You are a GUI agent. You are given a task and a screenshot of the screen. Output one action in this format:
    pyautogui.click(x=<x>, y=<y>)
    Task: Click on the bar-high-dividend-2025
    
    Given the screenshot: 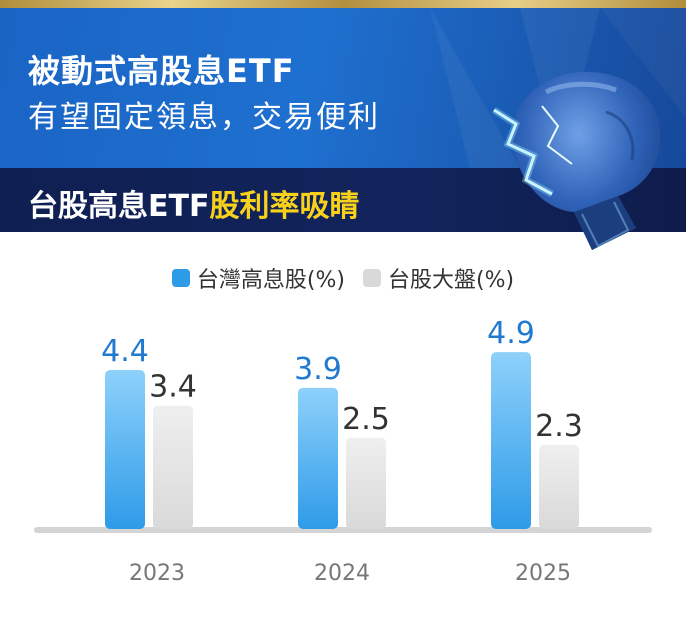 What is the action you would take?
    pyautogui.click(x=511, y=440)
    